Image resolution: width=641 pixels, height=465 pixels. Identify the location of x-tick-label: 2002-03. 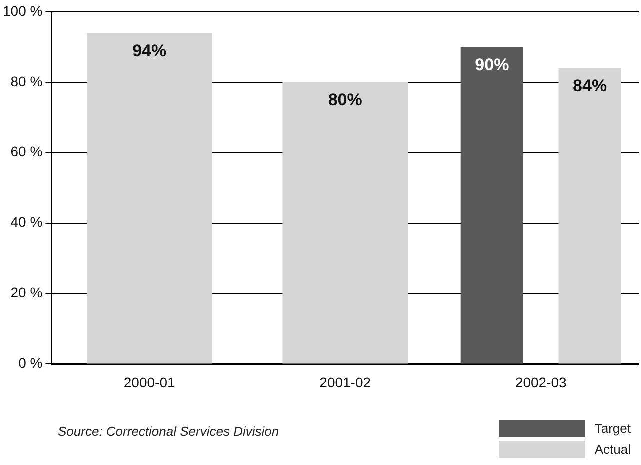
(541, 382).